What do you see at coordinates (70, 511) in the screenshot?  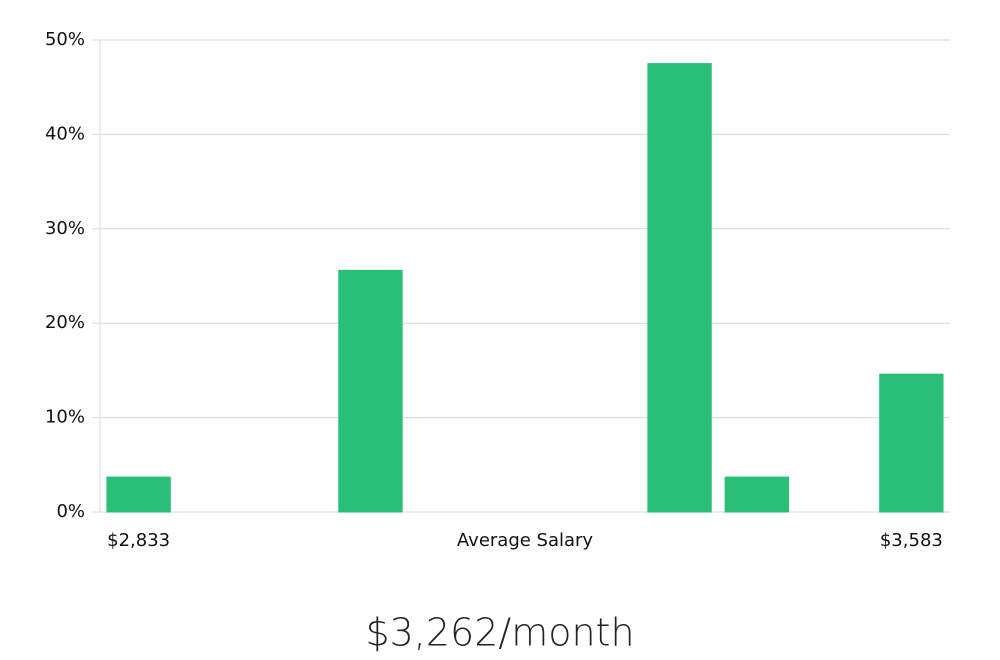 I see `y-tick-label: 0%` at bounding box center [70, 511].